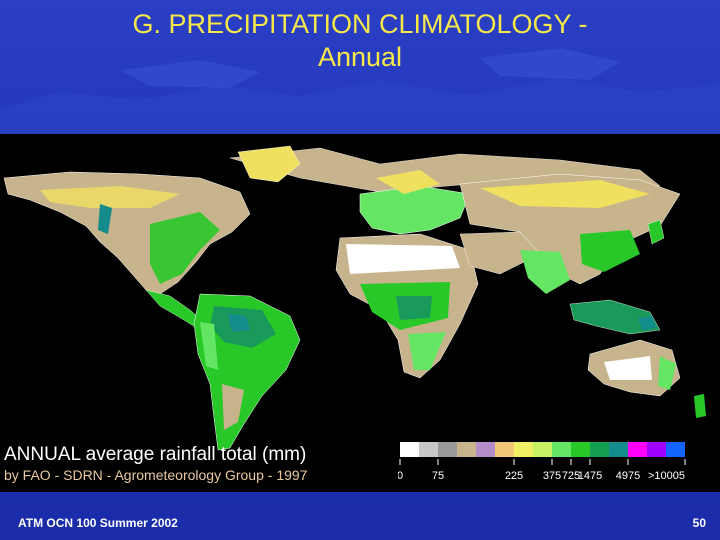 The image size is (720, 540). What do you see at coordinates (565, 194) in the screenshot?
I see `siberia-moist` at bounding box center [565, 194].